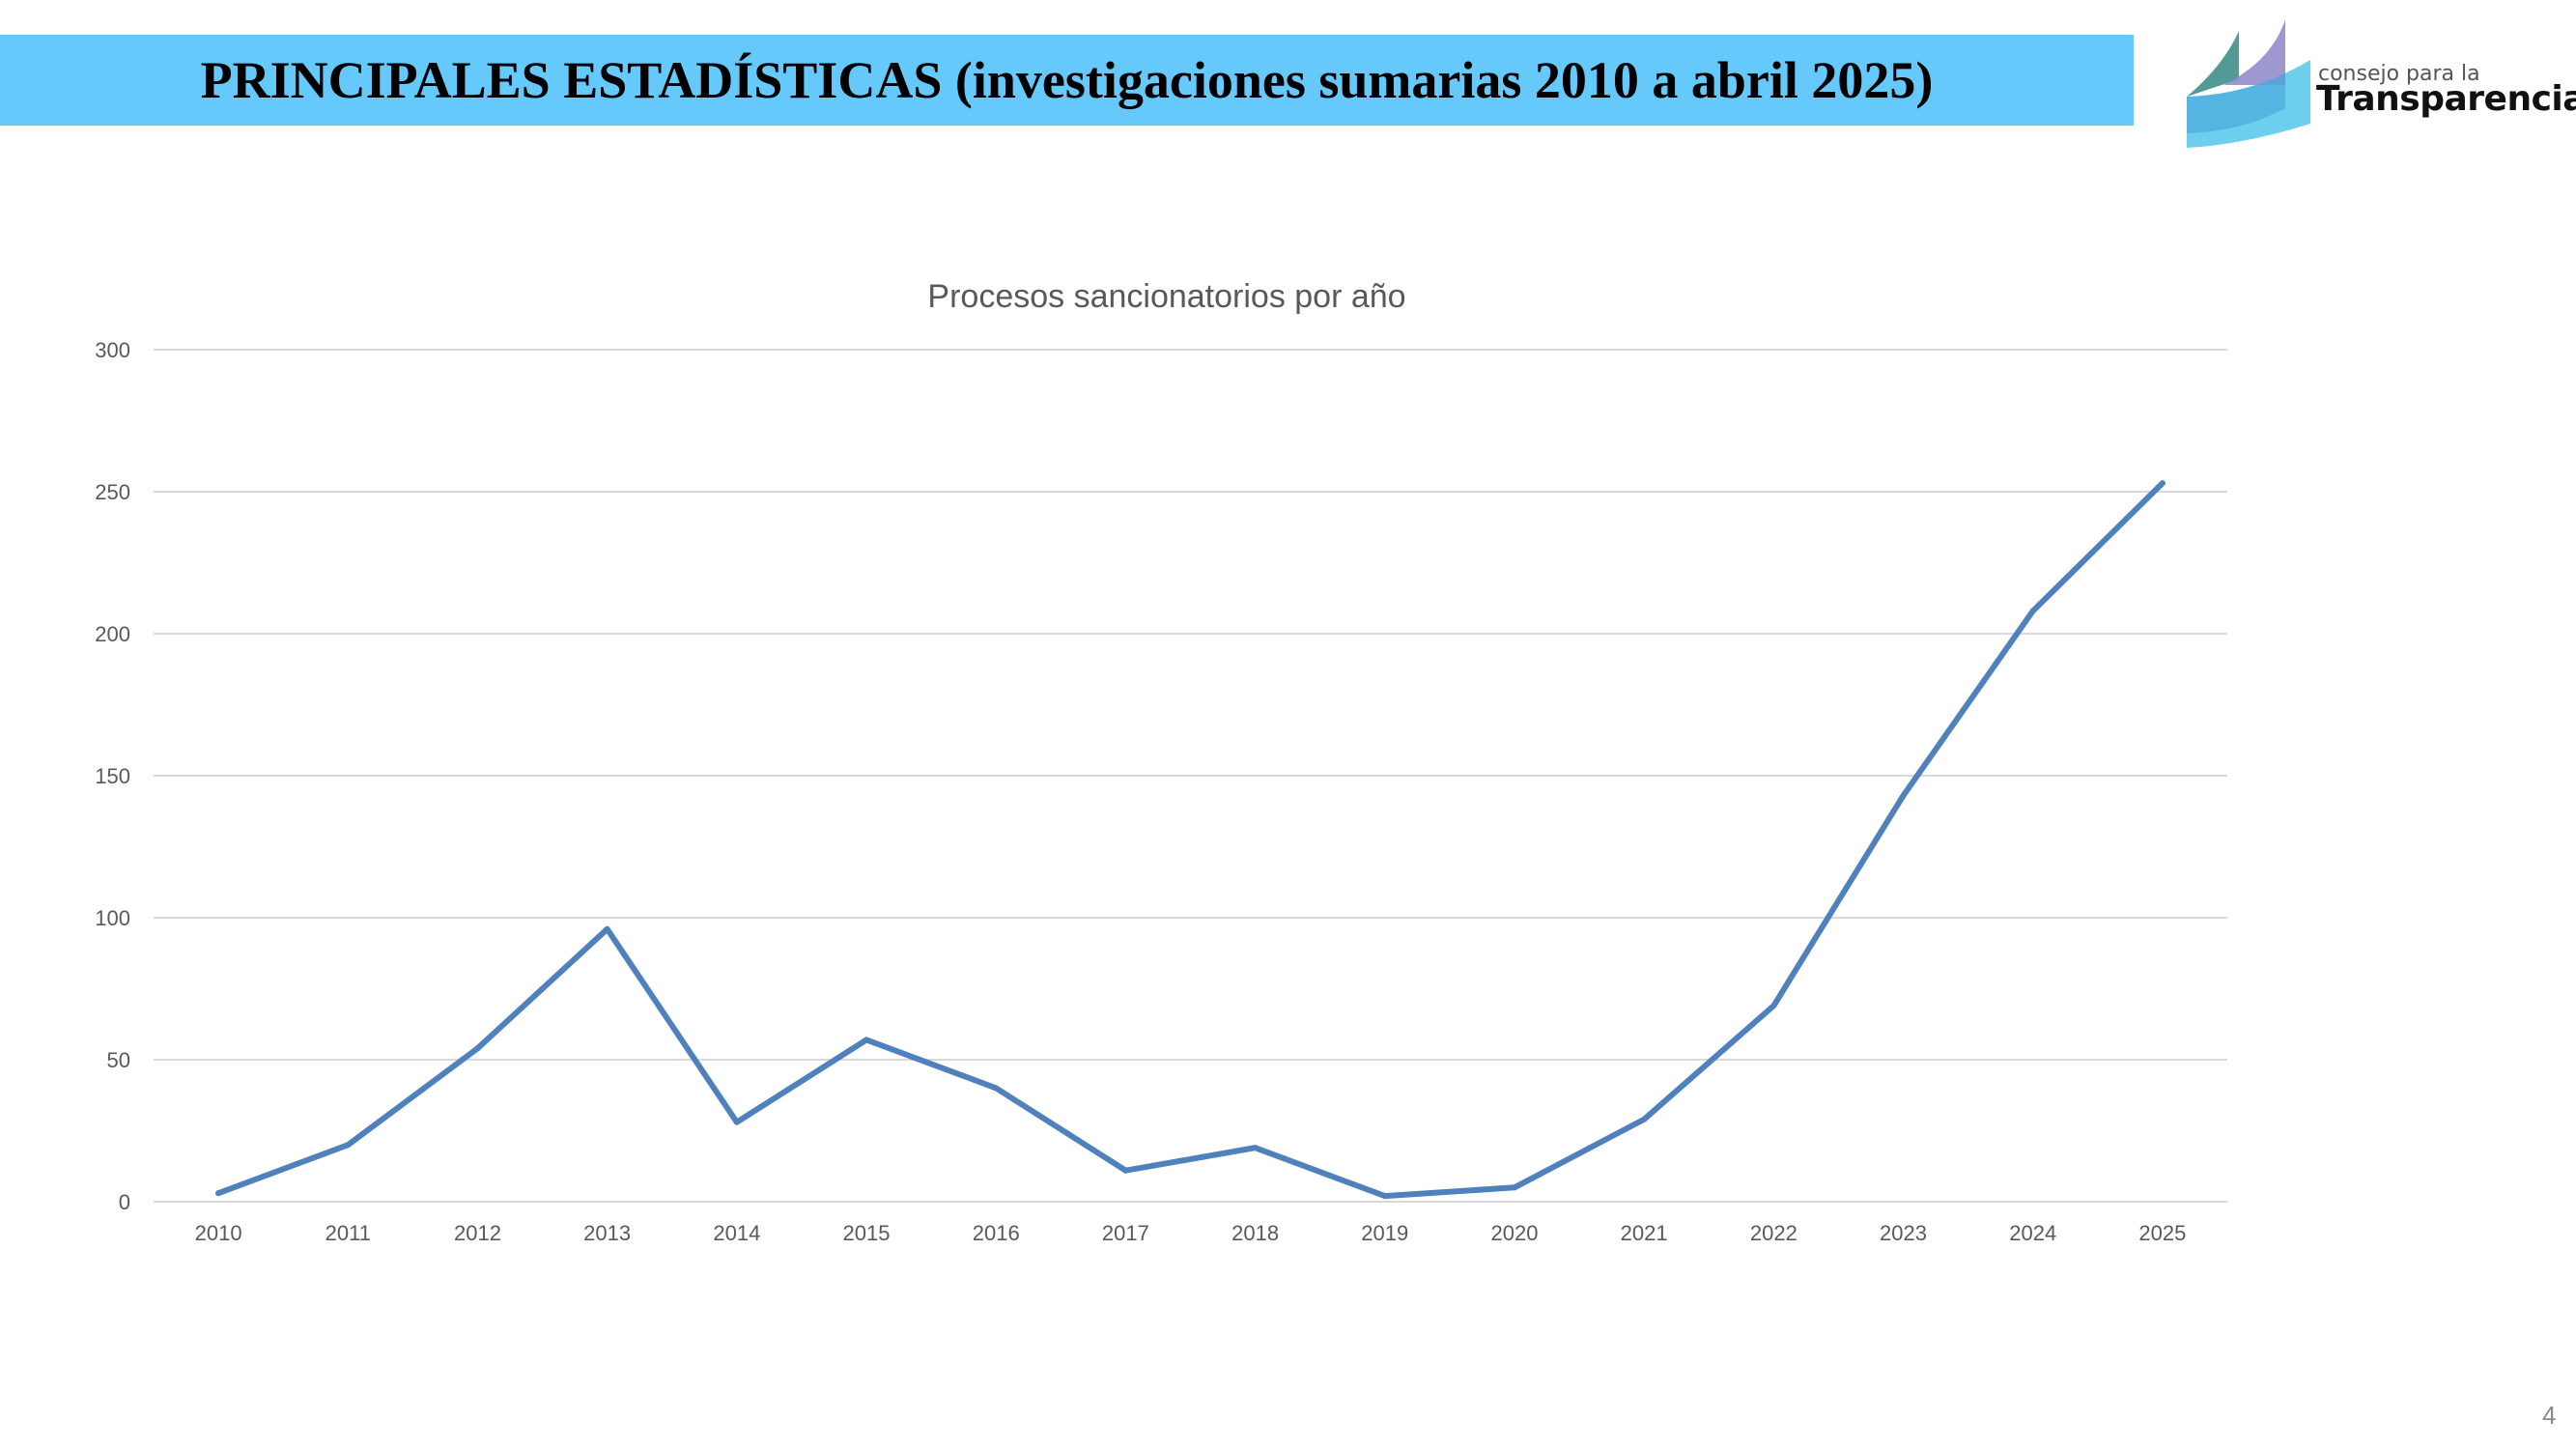 The height and width of the screenshot is (1449, 2576). Describe the element at coordinates (112, 492) in the screenshot. I see `y-tick-label: 250` at that location.